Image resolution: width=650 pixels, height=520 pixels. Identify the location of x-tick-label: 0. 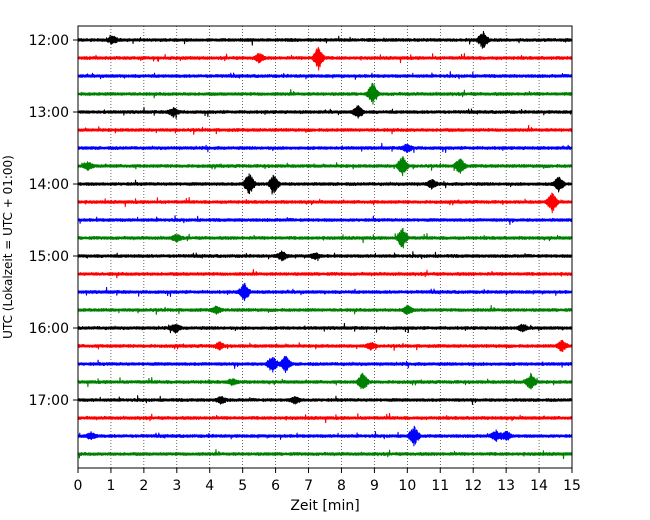
(78, 486).